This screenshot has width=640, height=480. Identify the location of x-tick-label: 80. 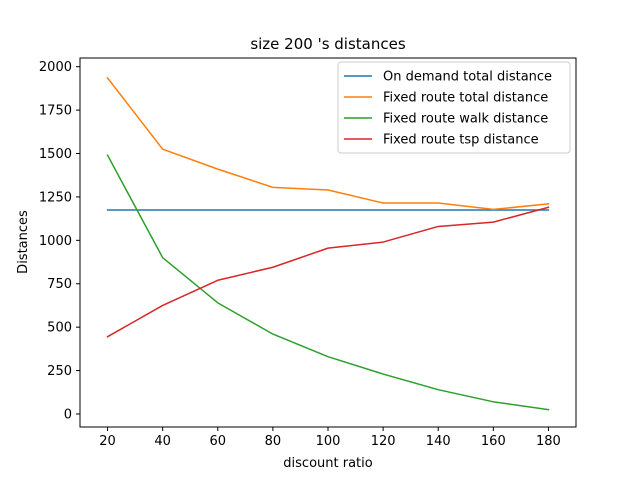
(273, 441).